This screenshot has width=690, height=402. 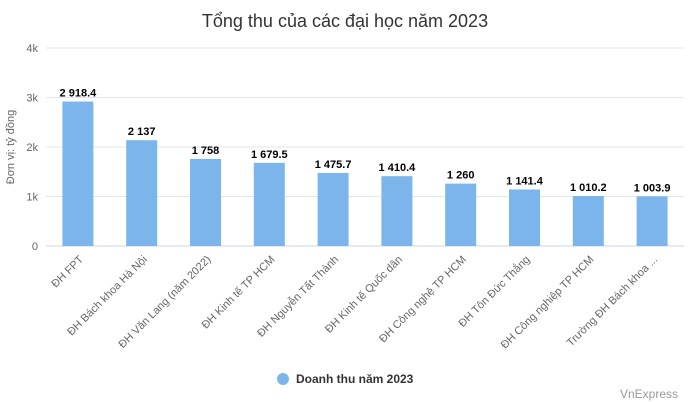 I want to click on data-label: 1 141.4, so click(x=525, y=182).